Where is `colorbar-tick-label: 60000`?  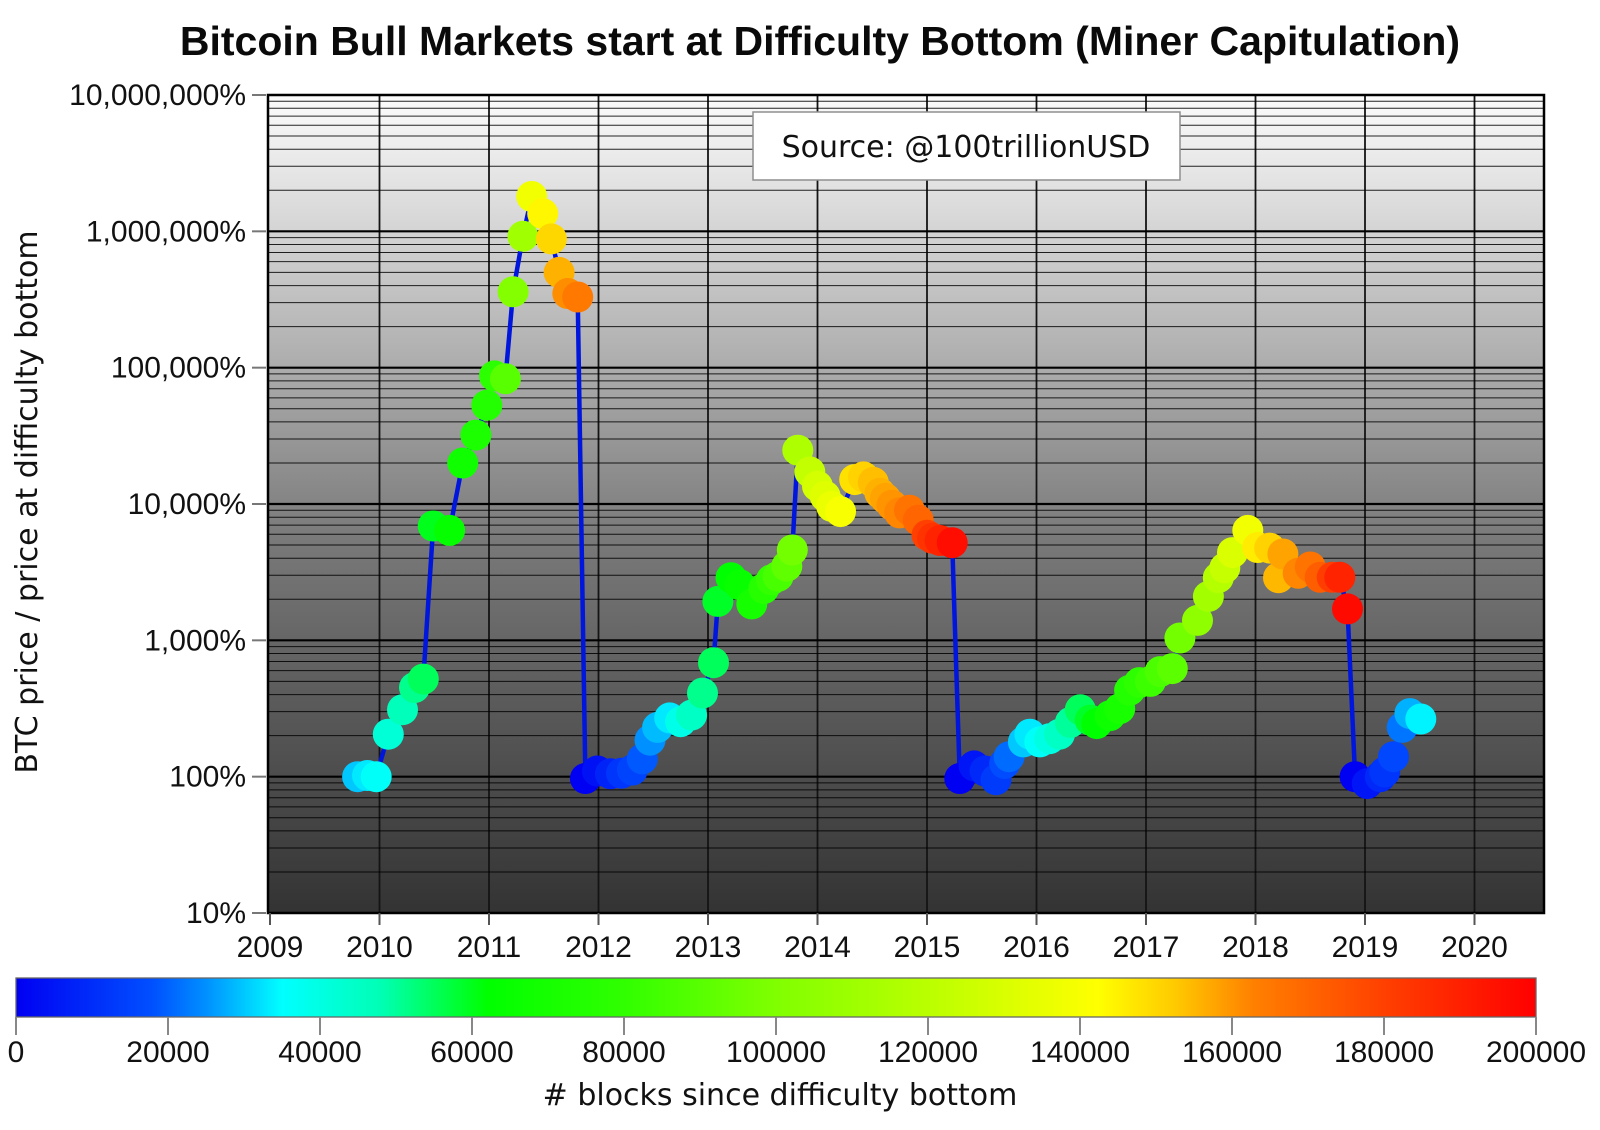 colorbar-tick-label: 60000 is located at coordinates (471, 1052).